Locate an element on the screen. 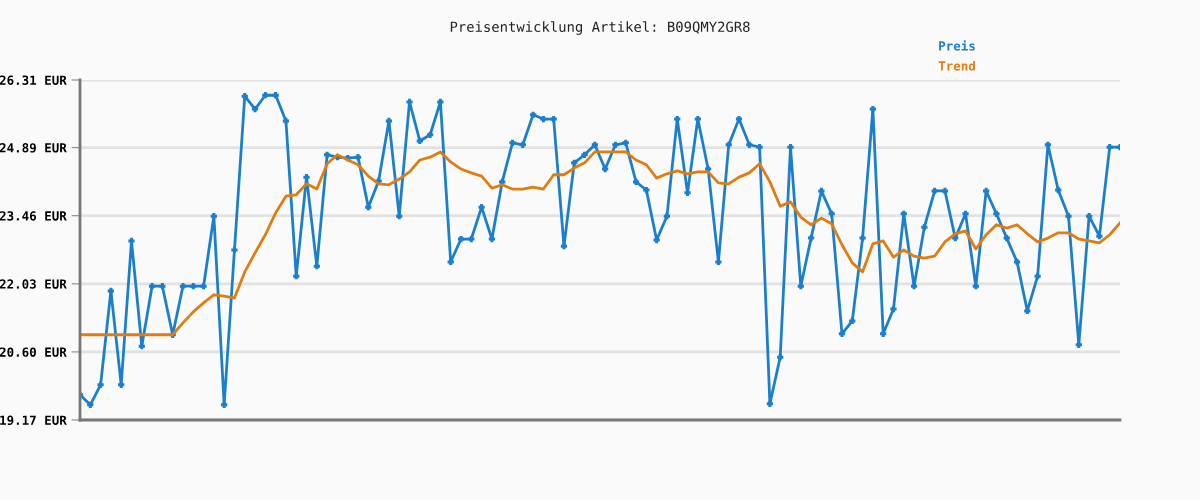 Image resolution: width=1200 pixels, height=500 pixels. y-tick-label: 19.17 EUR is located at coordinates (33, 420).